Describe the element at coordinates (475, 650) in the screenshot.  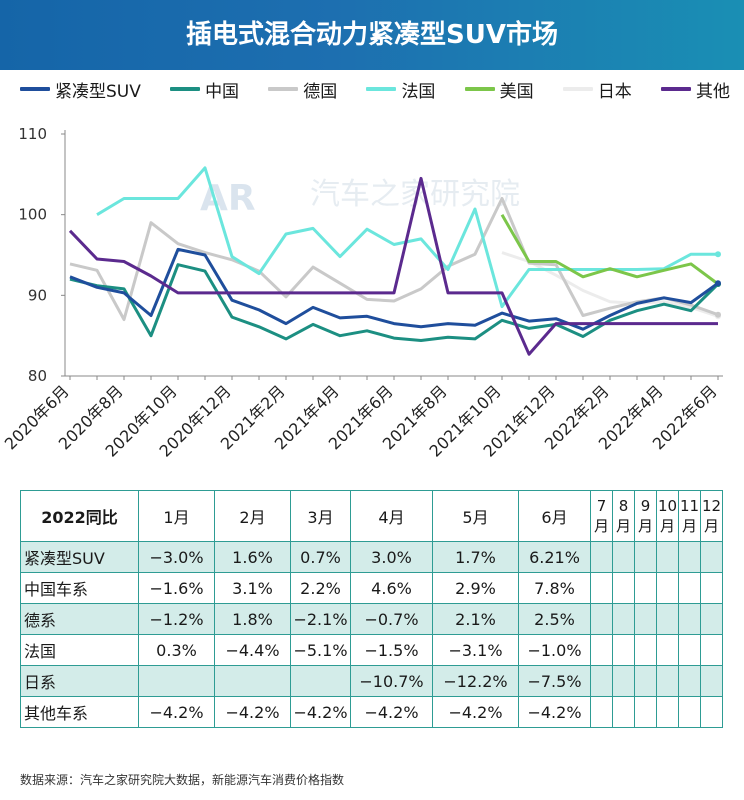
I see `table-cell: −3.1%` at that location.